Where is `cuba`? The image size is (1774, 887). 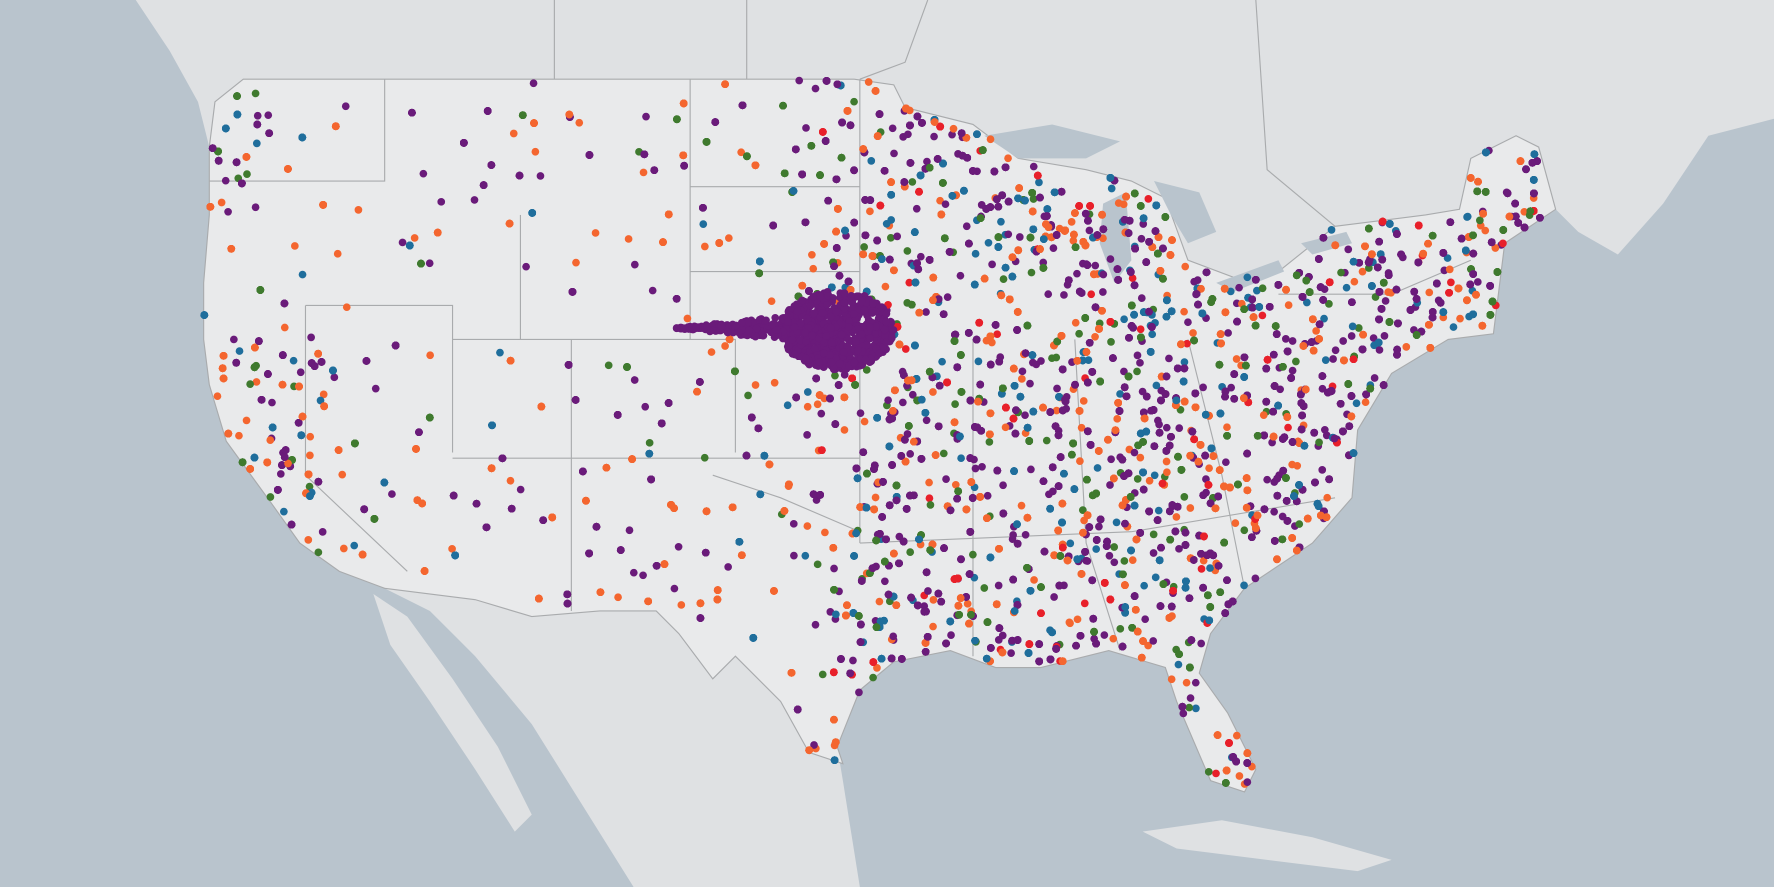 cuba is located at coordinates (1267, 846).